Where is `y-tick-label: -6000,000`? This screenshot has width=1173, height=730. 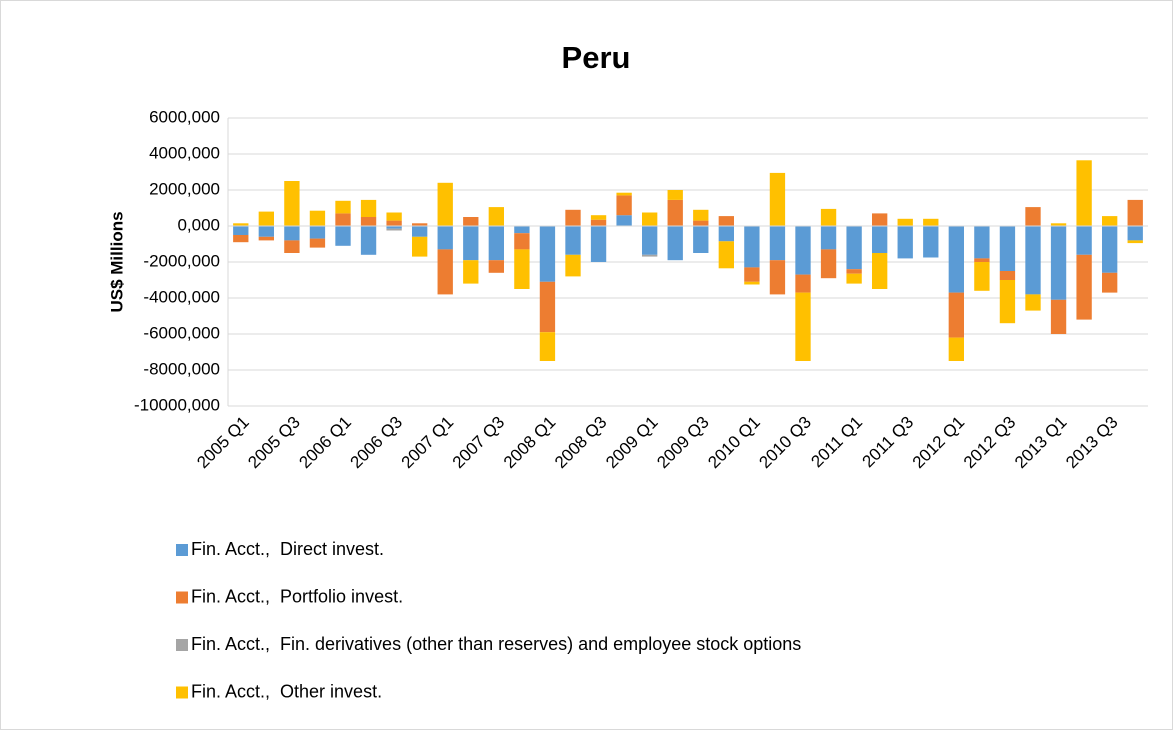
y-tick-label: -6000,000 is located at coordinates (181, 332).